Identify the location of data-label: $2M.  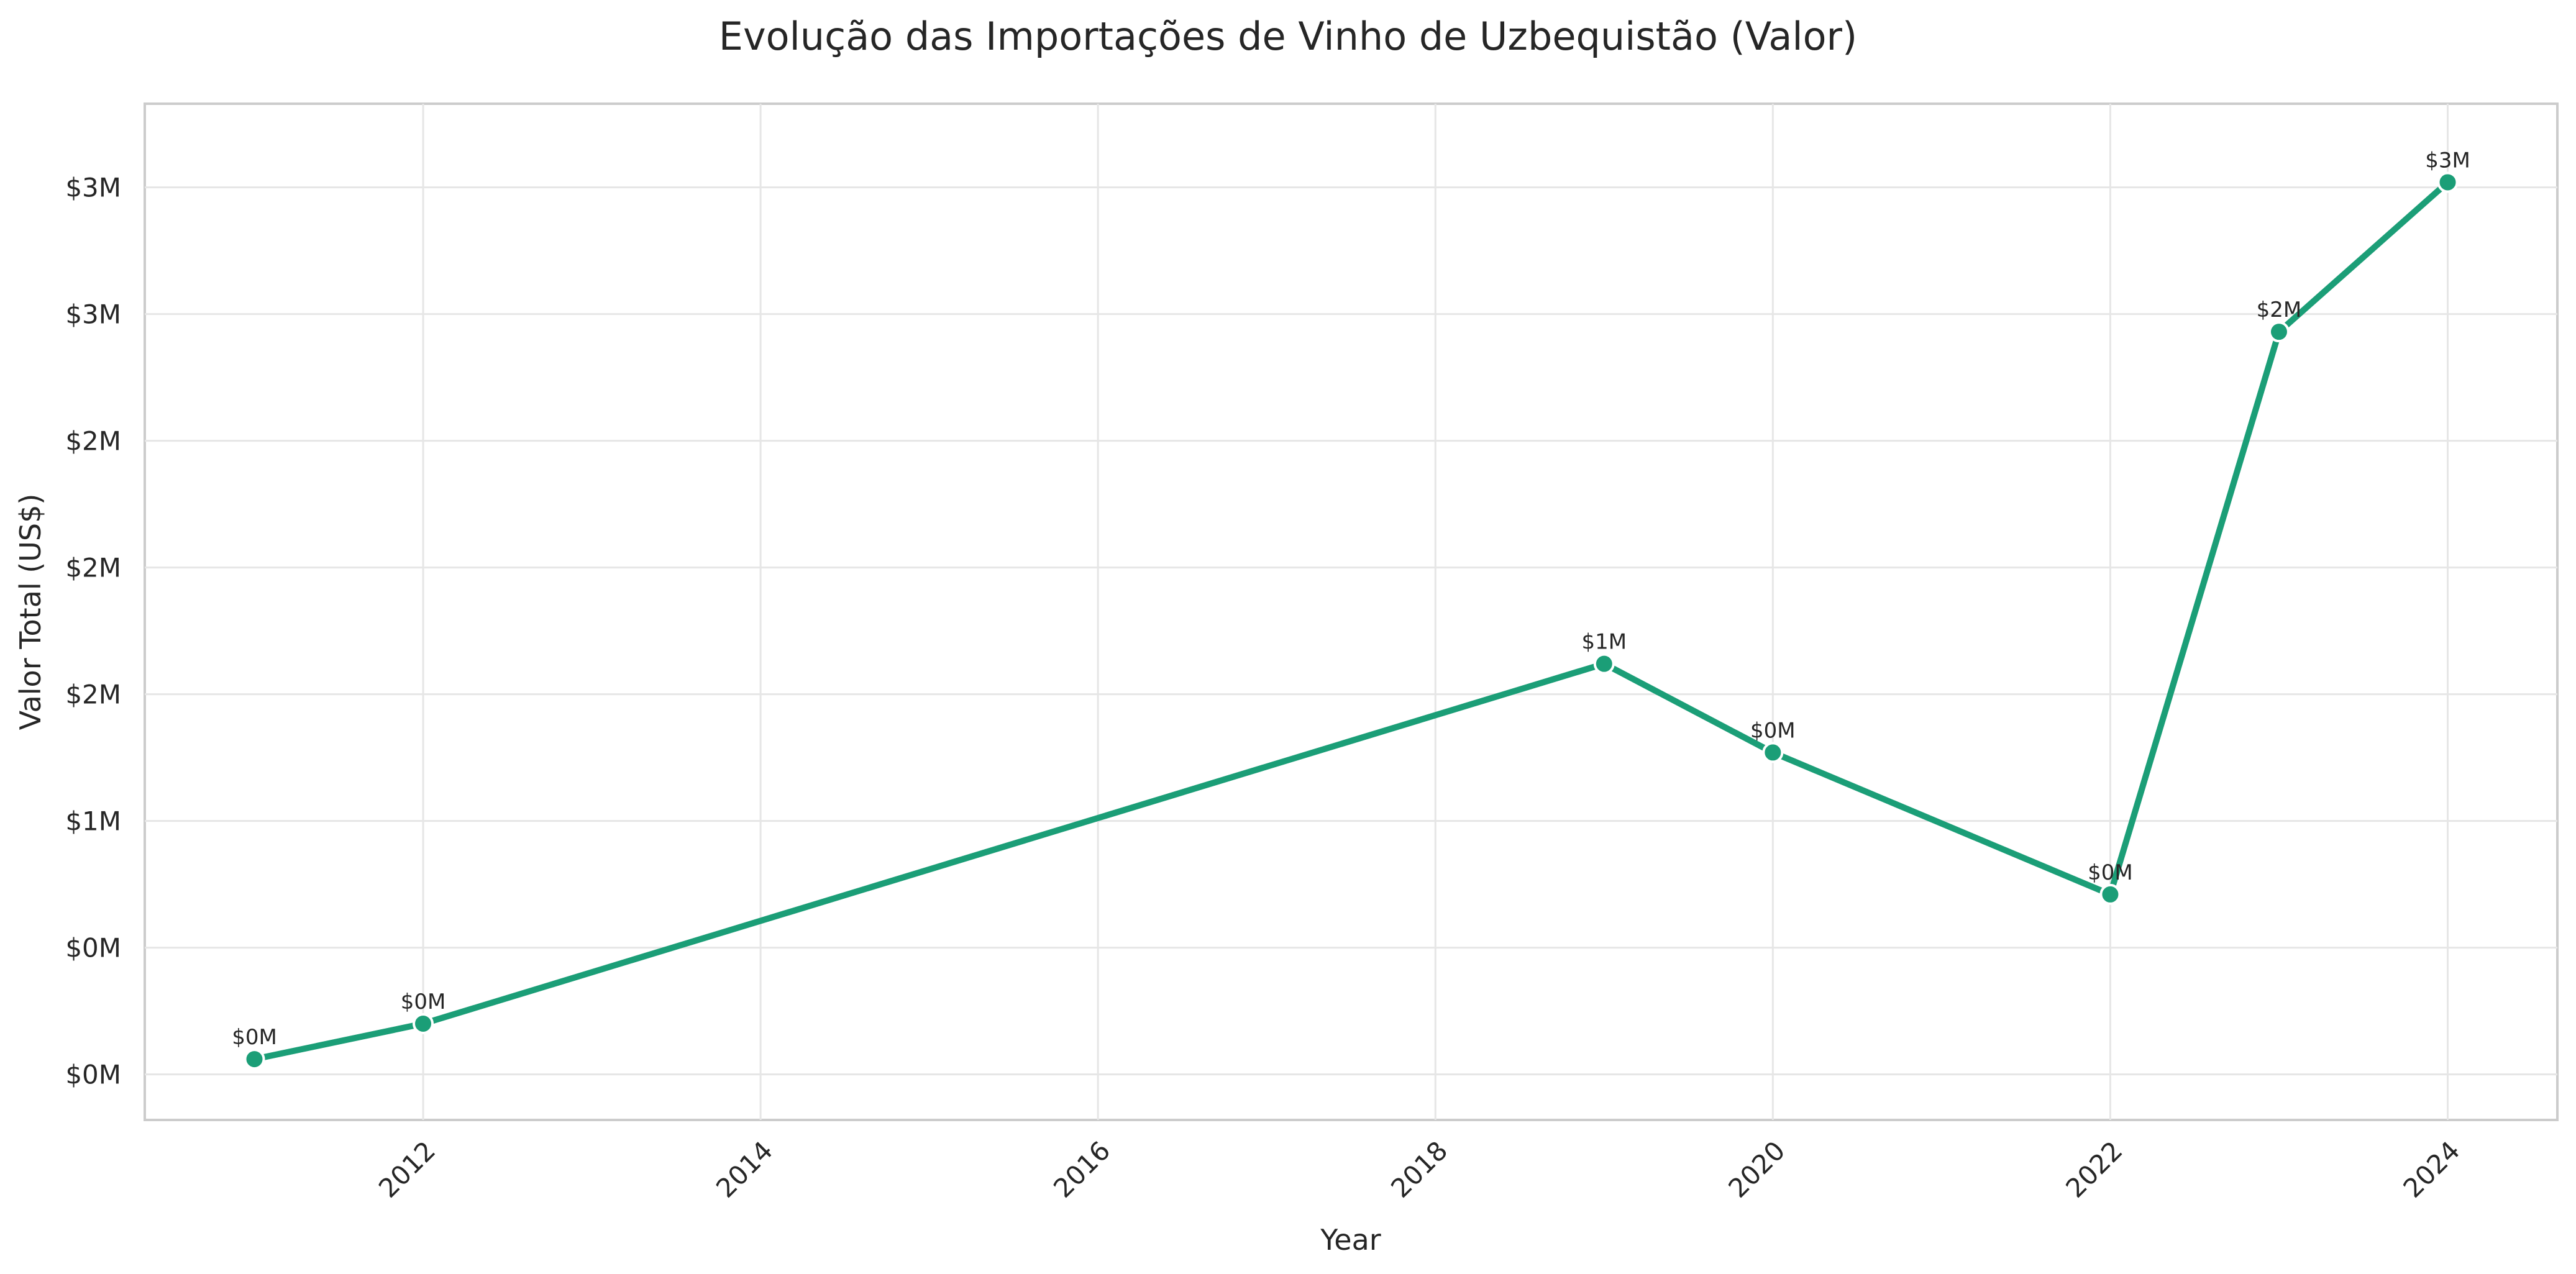
(2279, 310).